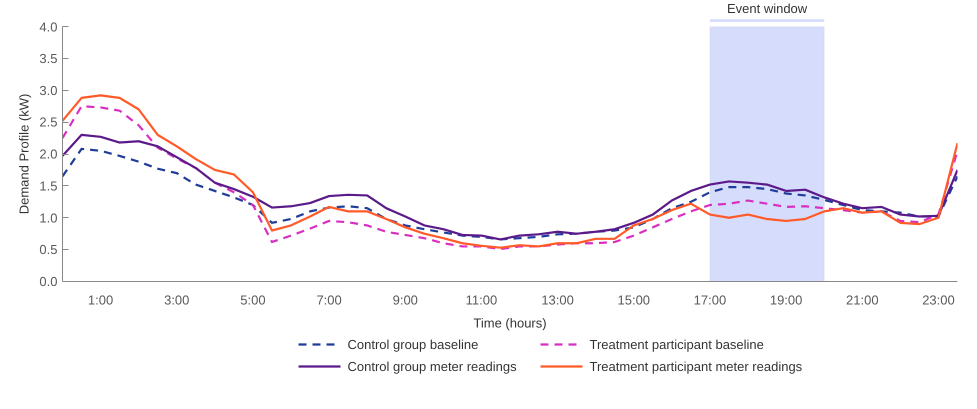 Image resolution: width=977 pixels, height=409 pixels. I want to click on x-tick-label: 3:00, so click(177, 300).